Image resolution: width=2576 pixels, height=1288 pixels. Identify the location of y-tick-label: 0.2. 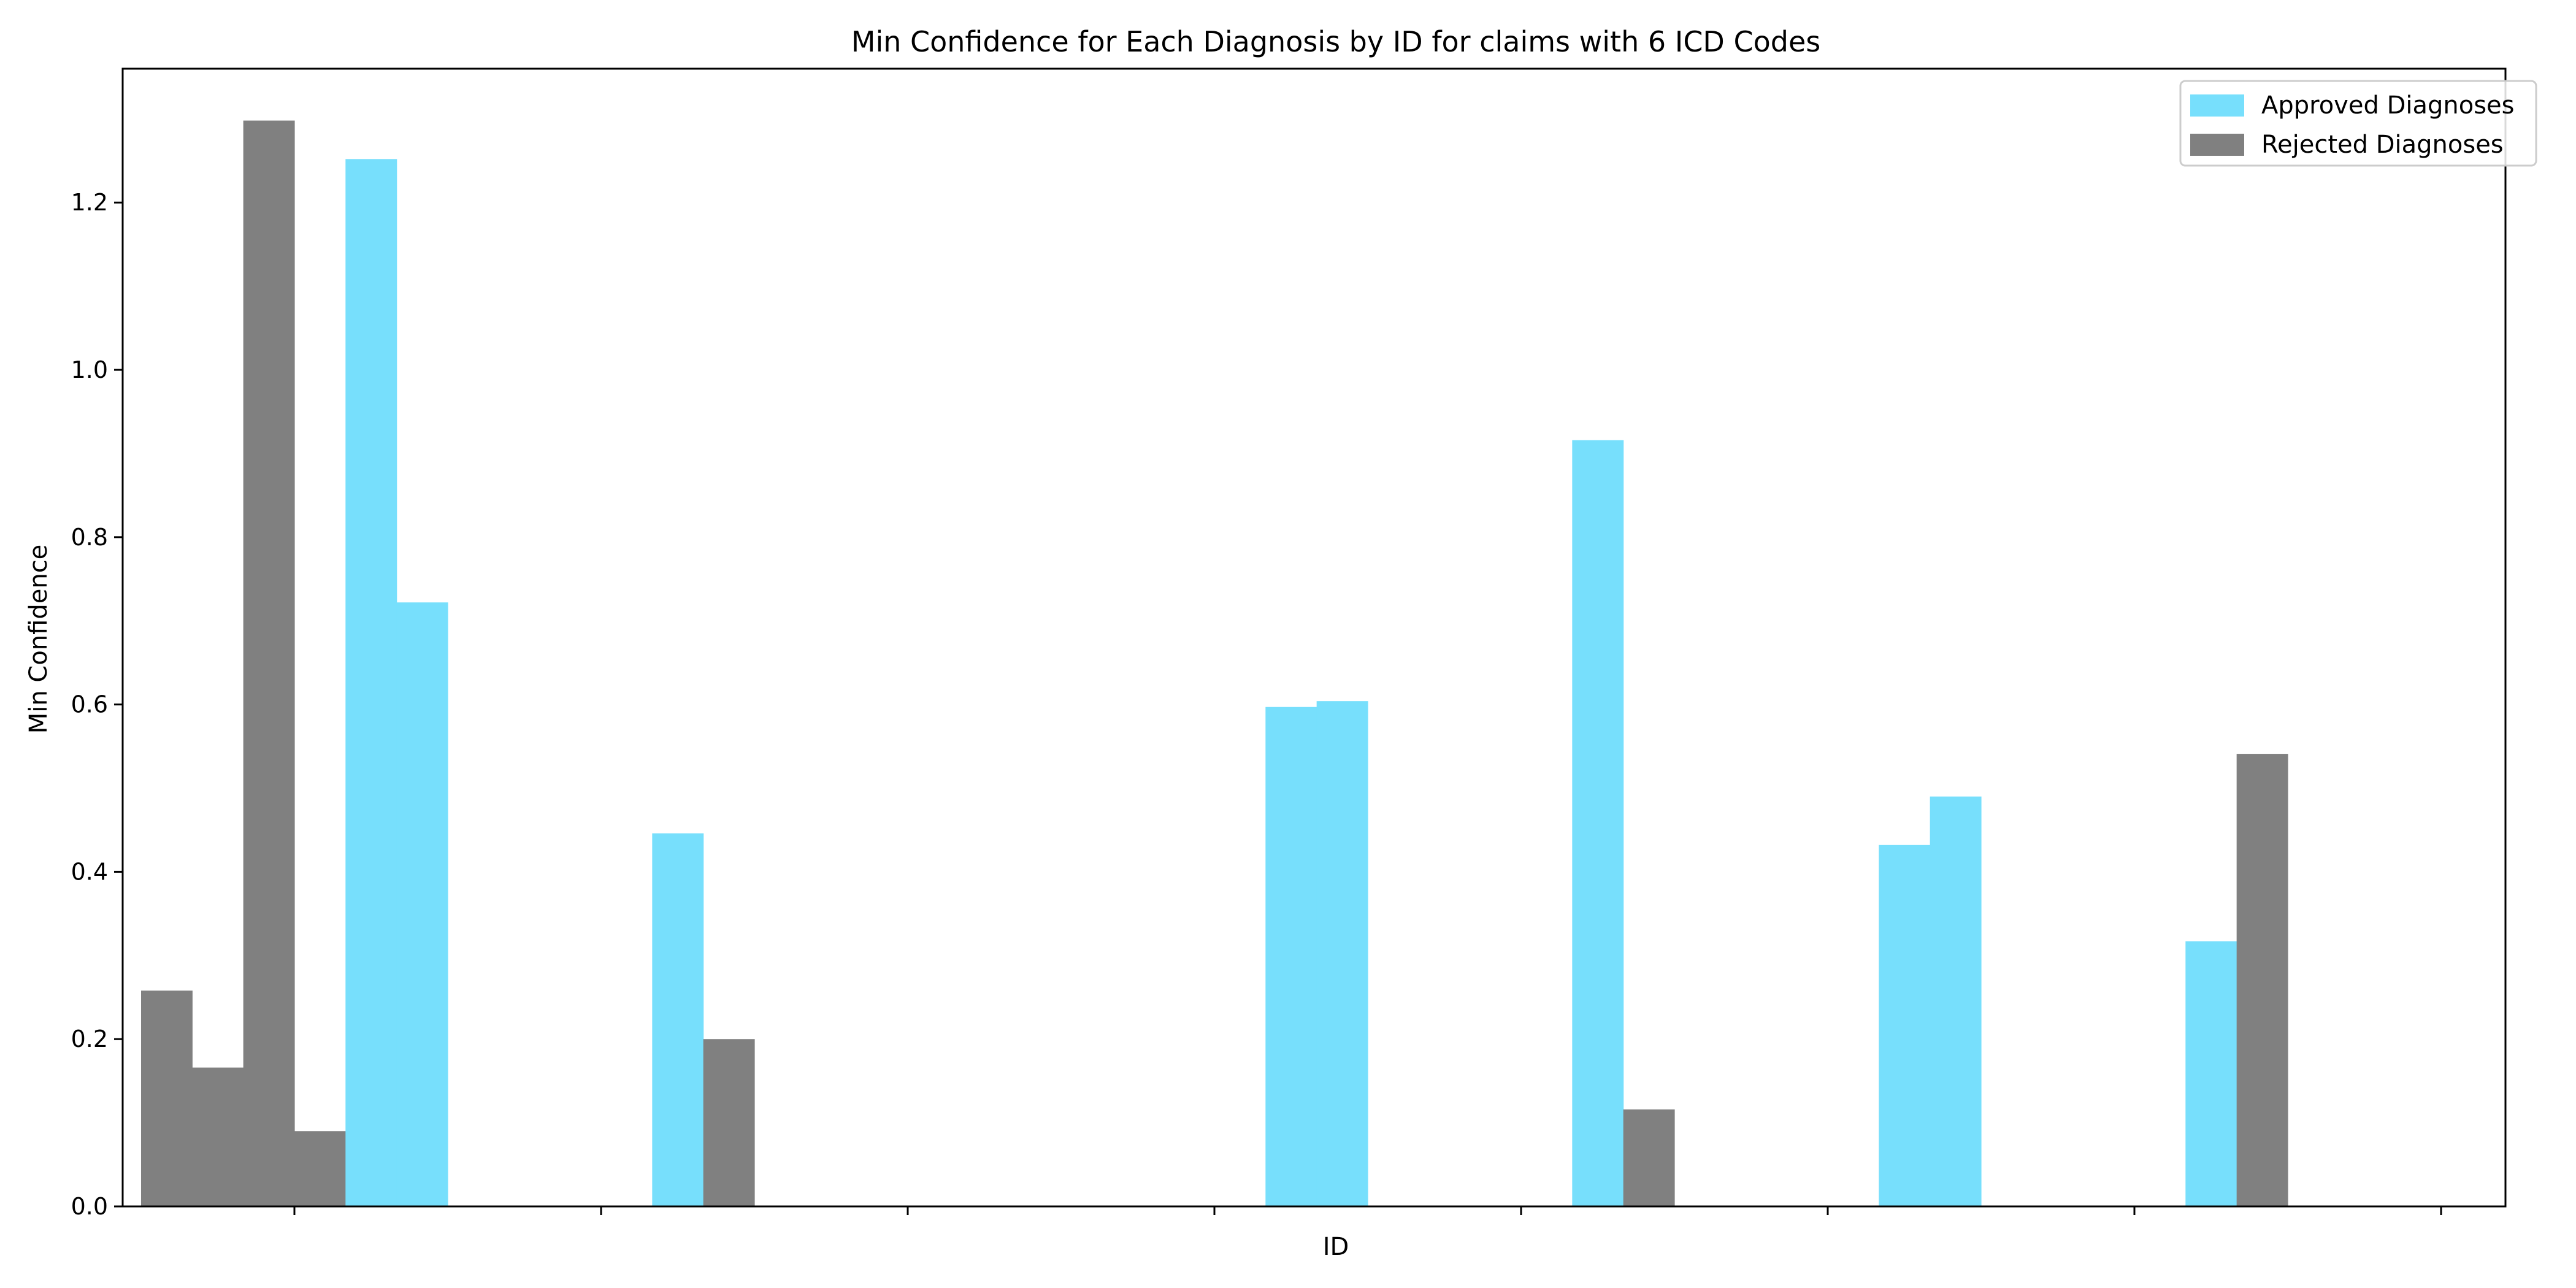
(89, 1038).